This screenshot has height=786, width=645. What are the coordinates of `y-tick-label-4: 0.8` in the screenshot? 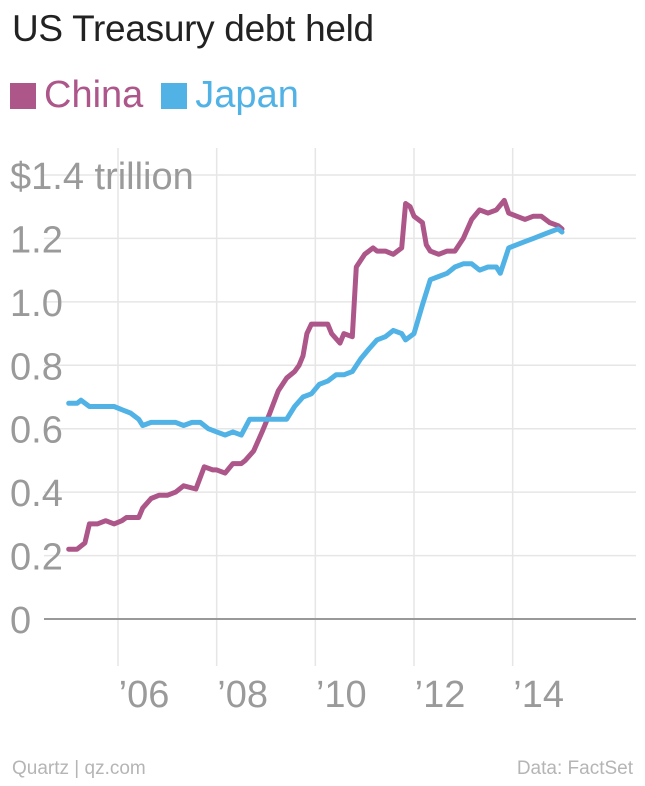 It's located at (36, 367).